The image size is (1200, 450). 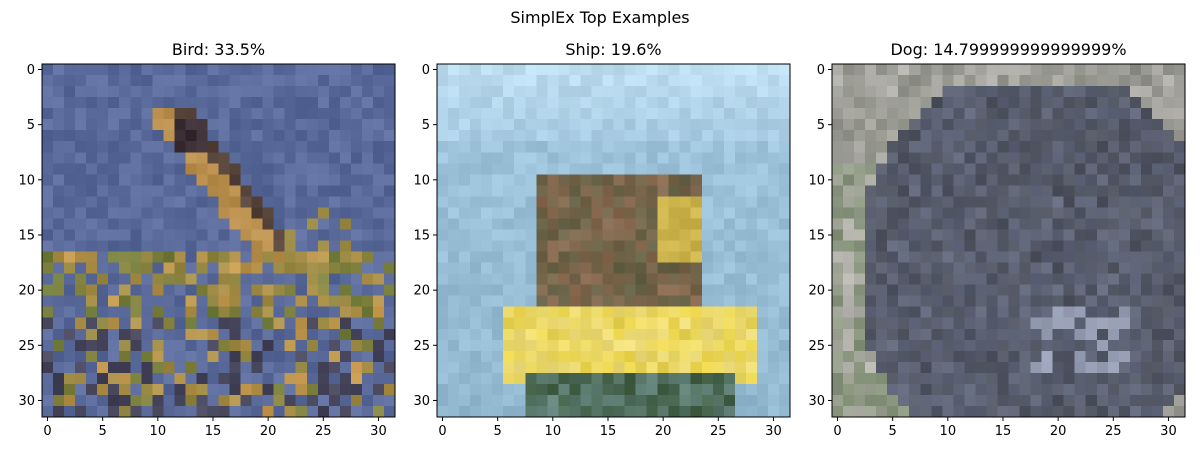 What do you see at coordinates (1008, 49) in the screenshot?
I see `panel-title-dog: Dog: 14.799999999999999%` at bounding box center [1008, 49].